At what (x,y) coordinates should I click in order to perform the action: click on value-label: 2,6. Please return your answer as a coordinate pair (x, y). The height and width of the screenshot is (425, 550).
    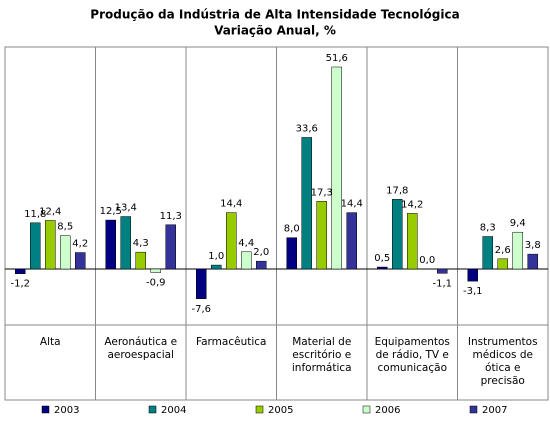
    Looking at the image, I should click on (503, 250).